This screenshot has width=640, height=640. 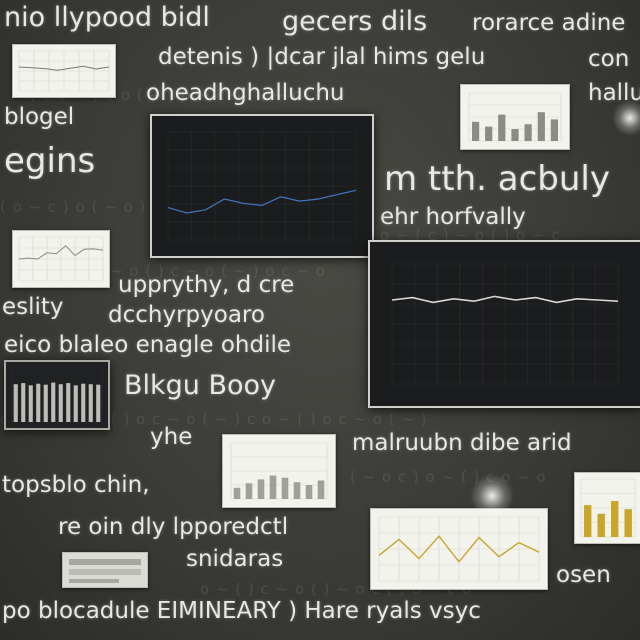 I want to click on paper-lines, so click(x=105, y=571).